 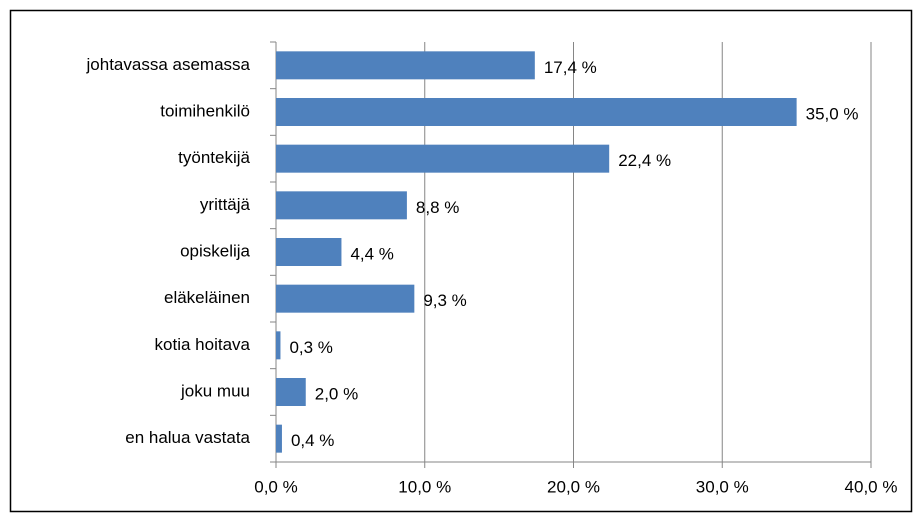 What do you see at coordinates (225, 204) in the screenshot?
I see `y-tick-label: yrittäjä` at bounding box center [225, 204].